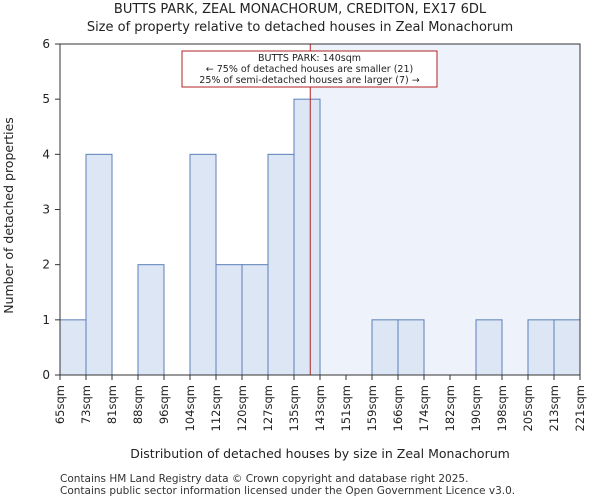  I want to click on annotation-frame, so click(309, 69).